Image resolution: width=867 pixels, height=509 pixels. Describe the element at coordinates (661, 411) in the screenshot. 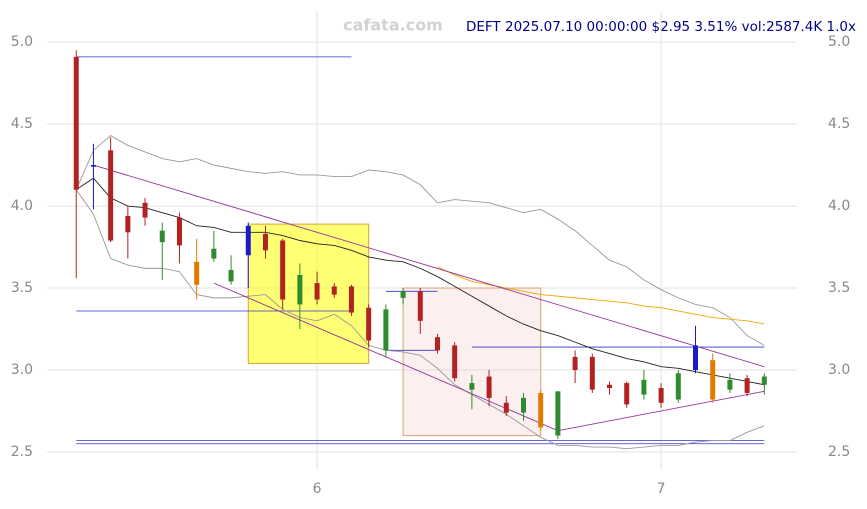

I see `trend-line` at that location.